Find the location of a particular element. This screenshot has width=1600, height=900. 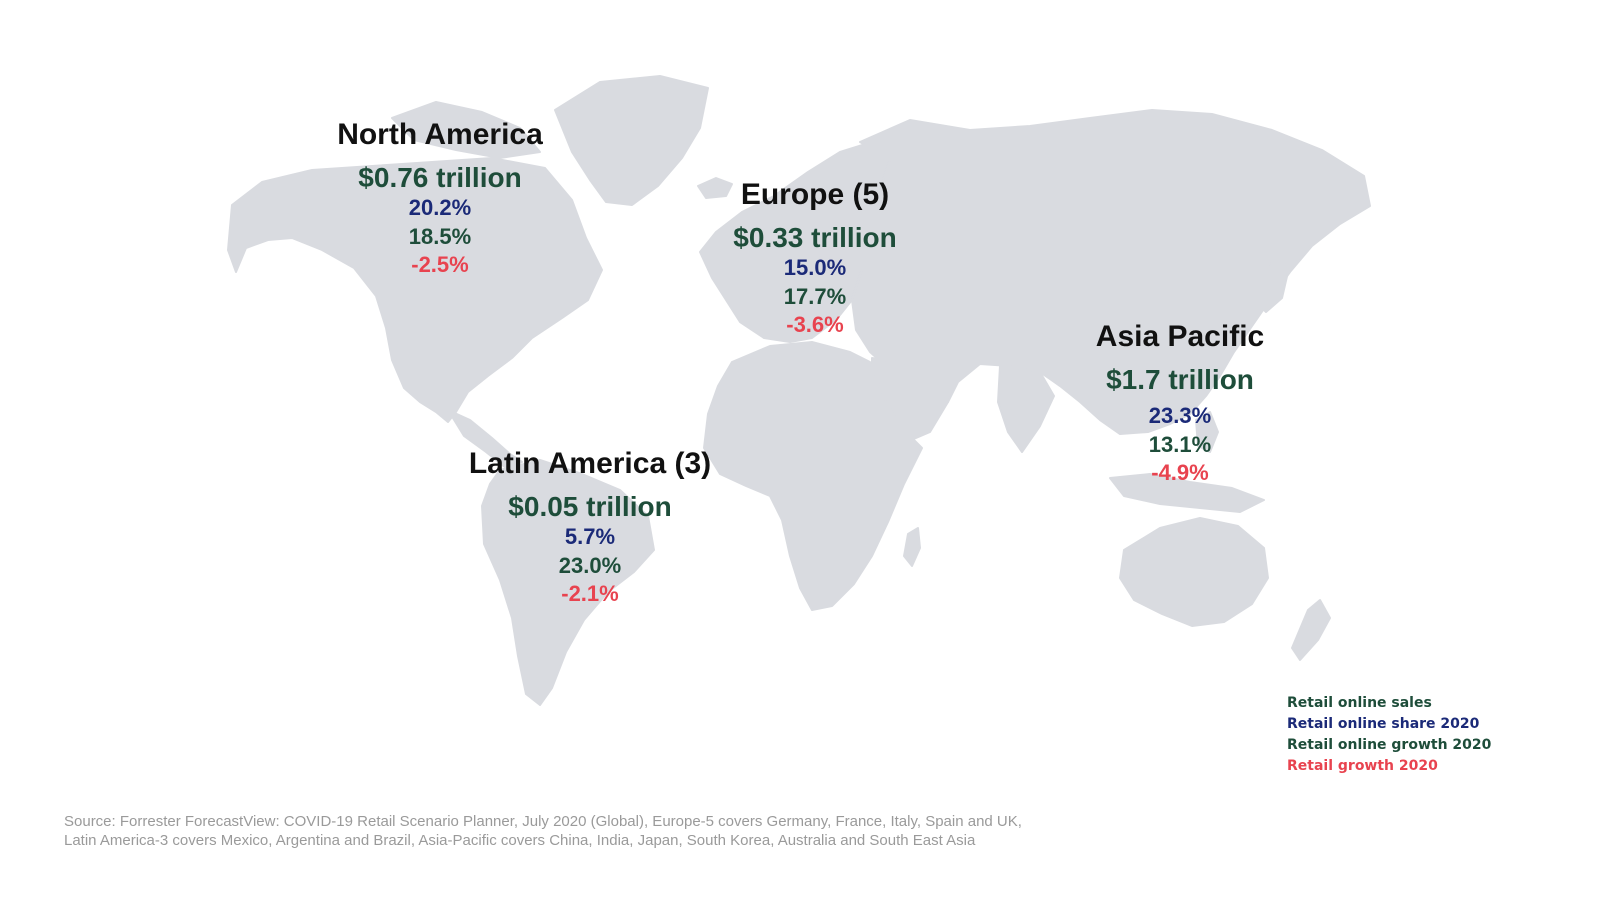

australia-landmass is located at coordinates (1194, 572).